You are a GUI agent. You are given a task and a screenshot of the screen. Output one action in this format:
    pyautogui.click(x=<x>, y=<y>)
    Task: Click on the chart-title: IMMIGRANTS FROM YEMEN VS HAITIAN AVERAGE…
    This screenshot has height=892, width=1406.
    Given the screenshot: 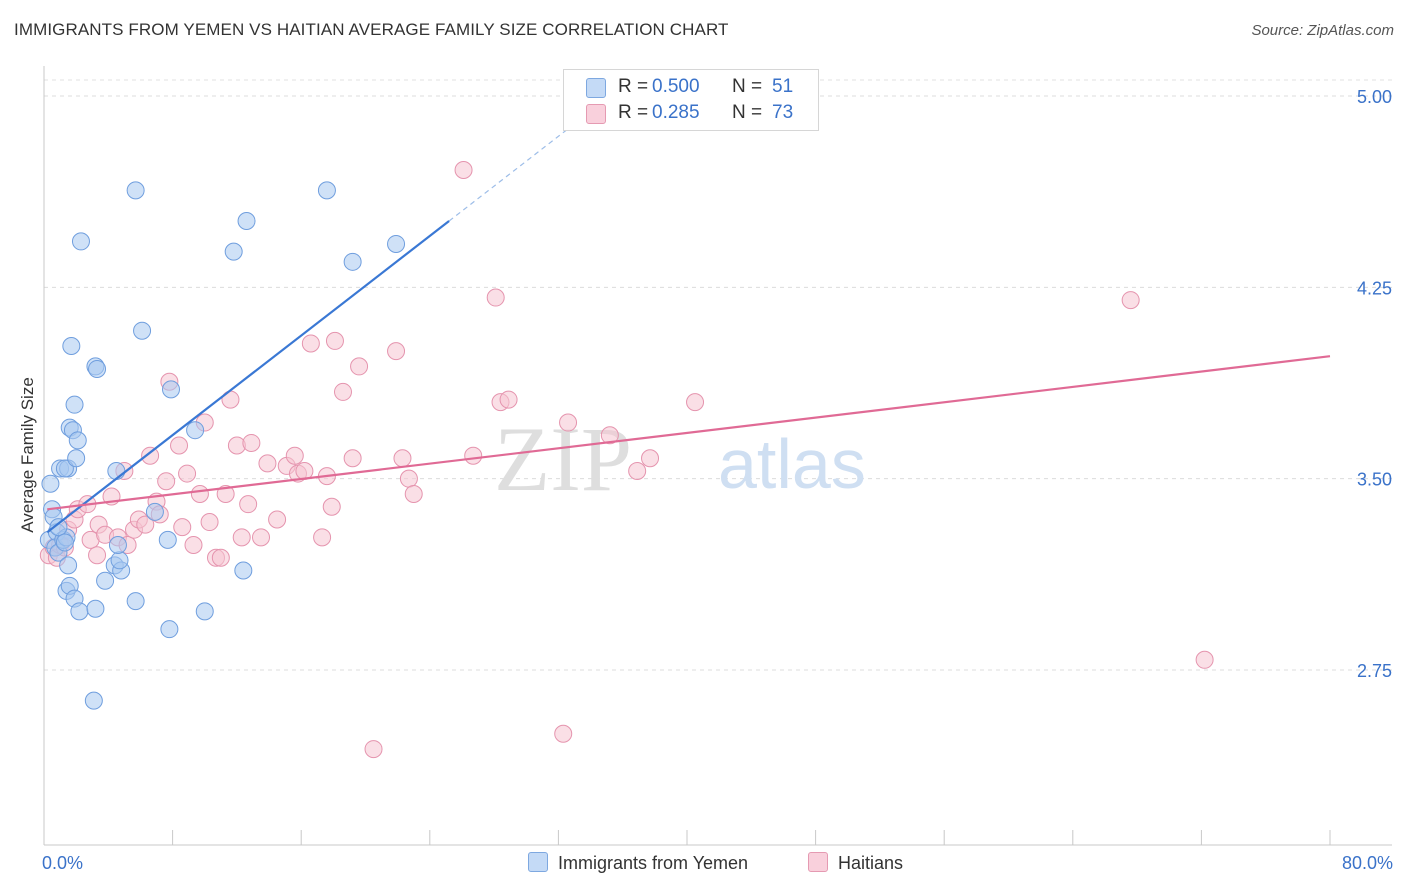 What is the action you would take?
    pyautogui.click(x=371, y=29)
    